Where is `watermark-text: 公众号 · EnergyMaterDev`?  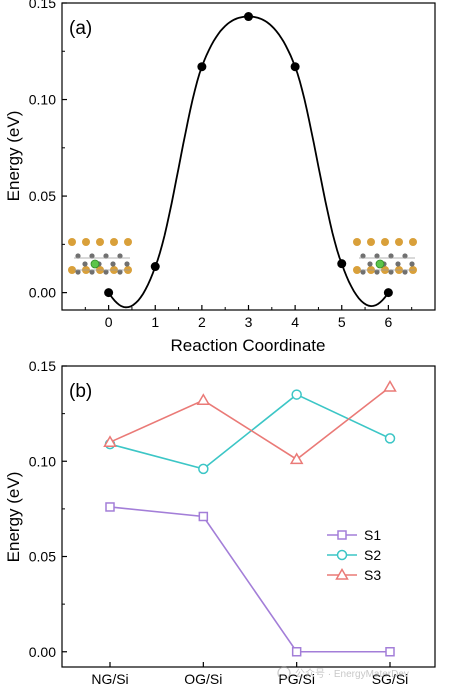
watermark-text: 公众号 · EnergyMaterDev is located at coordinates (352, 674).